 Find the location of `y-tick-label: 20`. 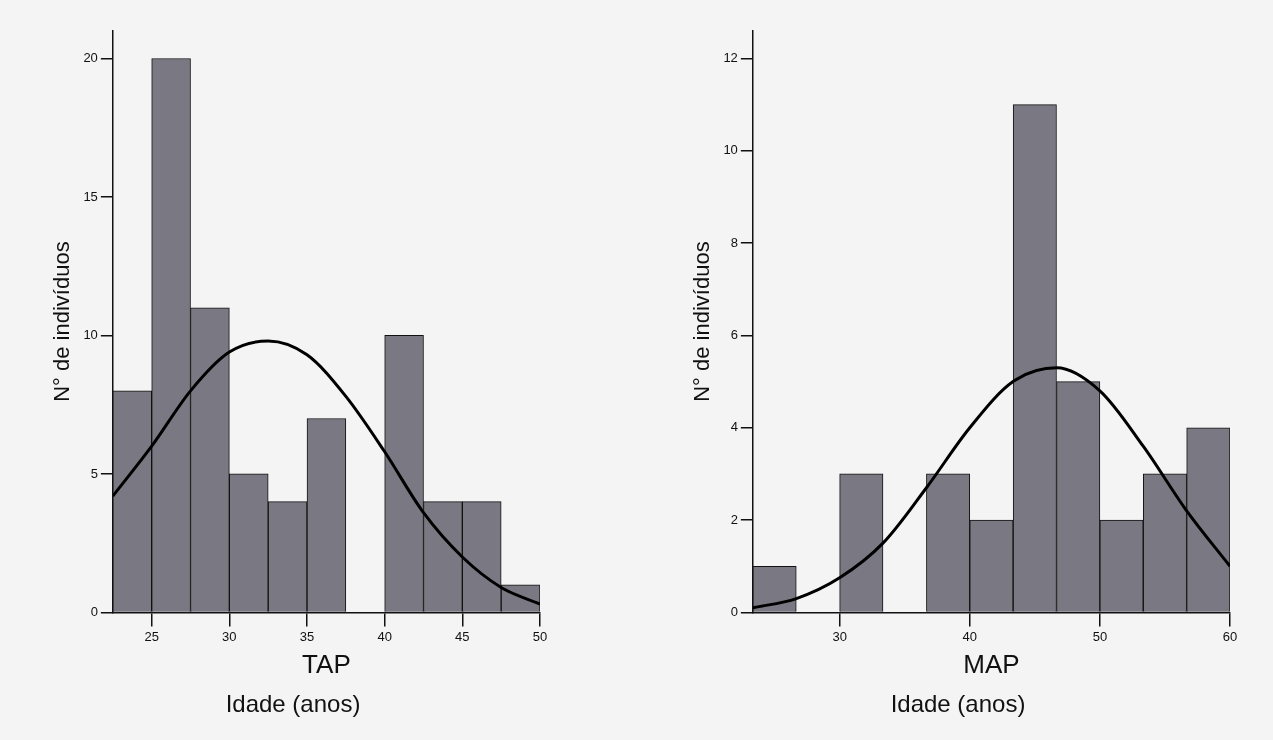

y-tick-label: 20 is located at coordinates (90, 58).